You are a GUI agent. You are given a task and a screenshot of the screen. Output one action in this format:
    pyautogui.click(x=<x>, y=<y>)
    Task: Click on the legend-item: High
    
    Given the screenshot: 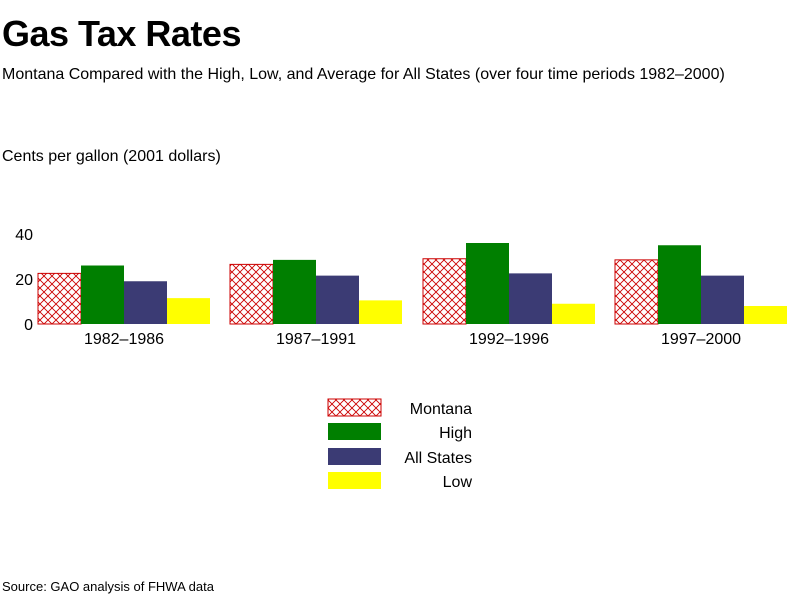 What is the action you would take?
    pyautogui.click(x=400, y=432)
    